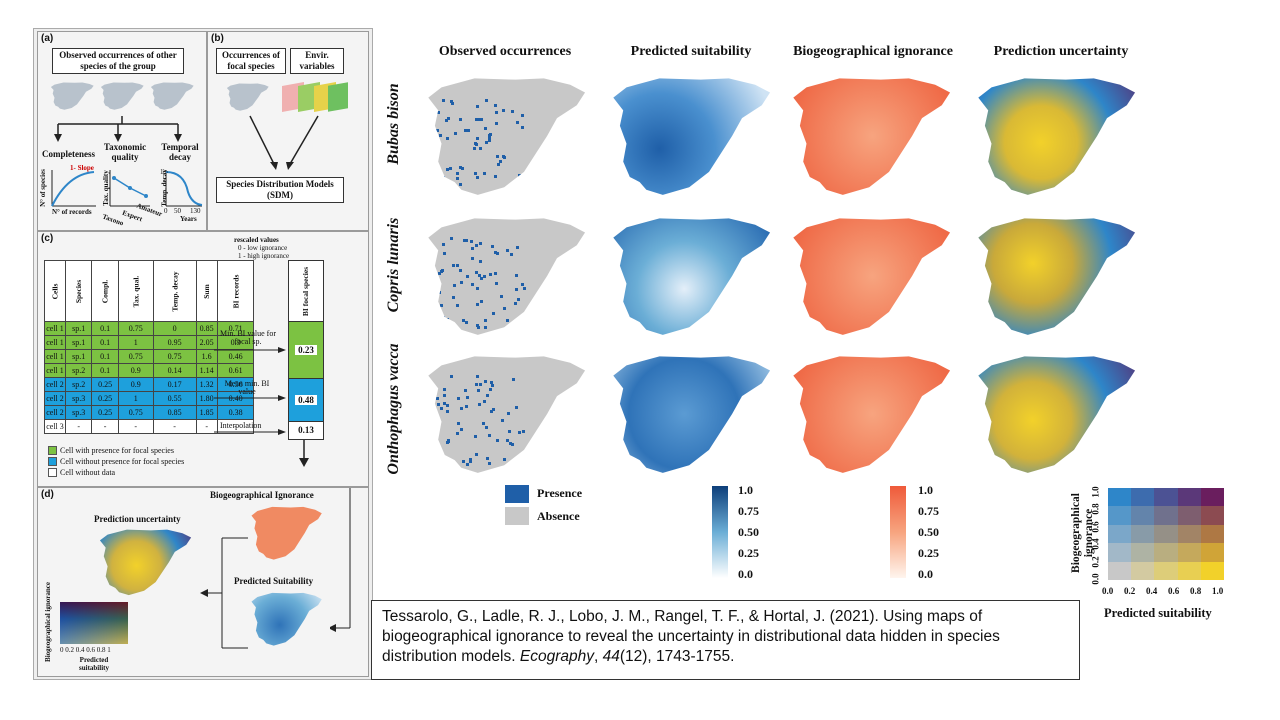 This screenshot has width=1280, height=720. I want to click on rescale-note-low: 0 - low ignorance, so click(263, 248).